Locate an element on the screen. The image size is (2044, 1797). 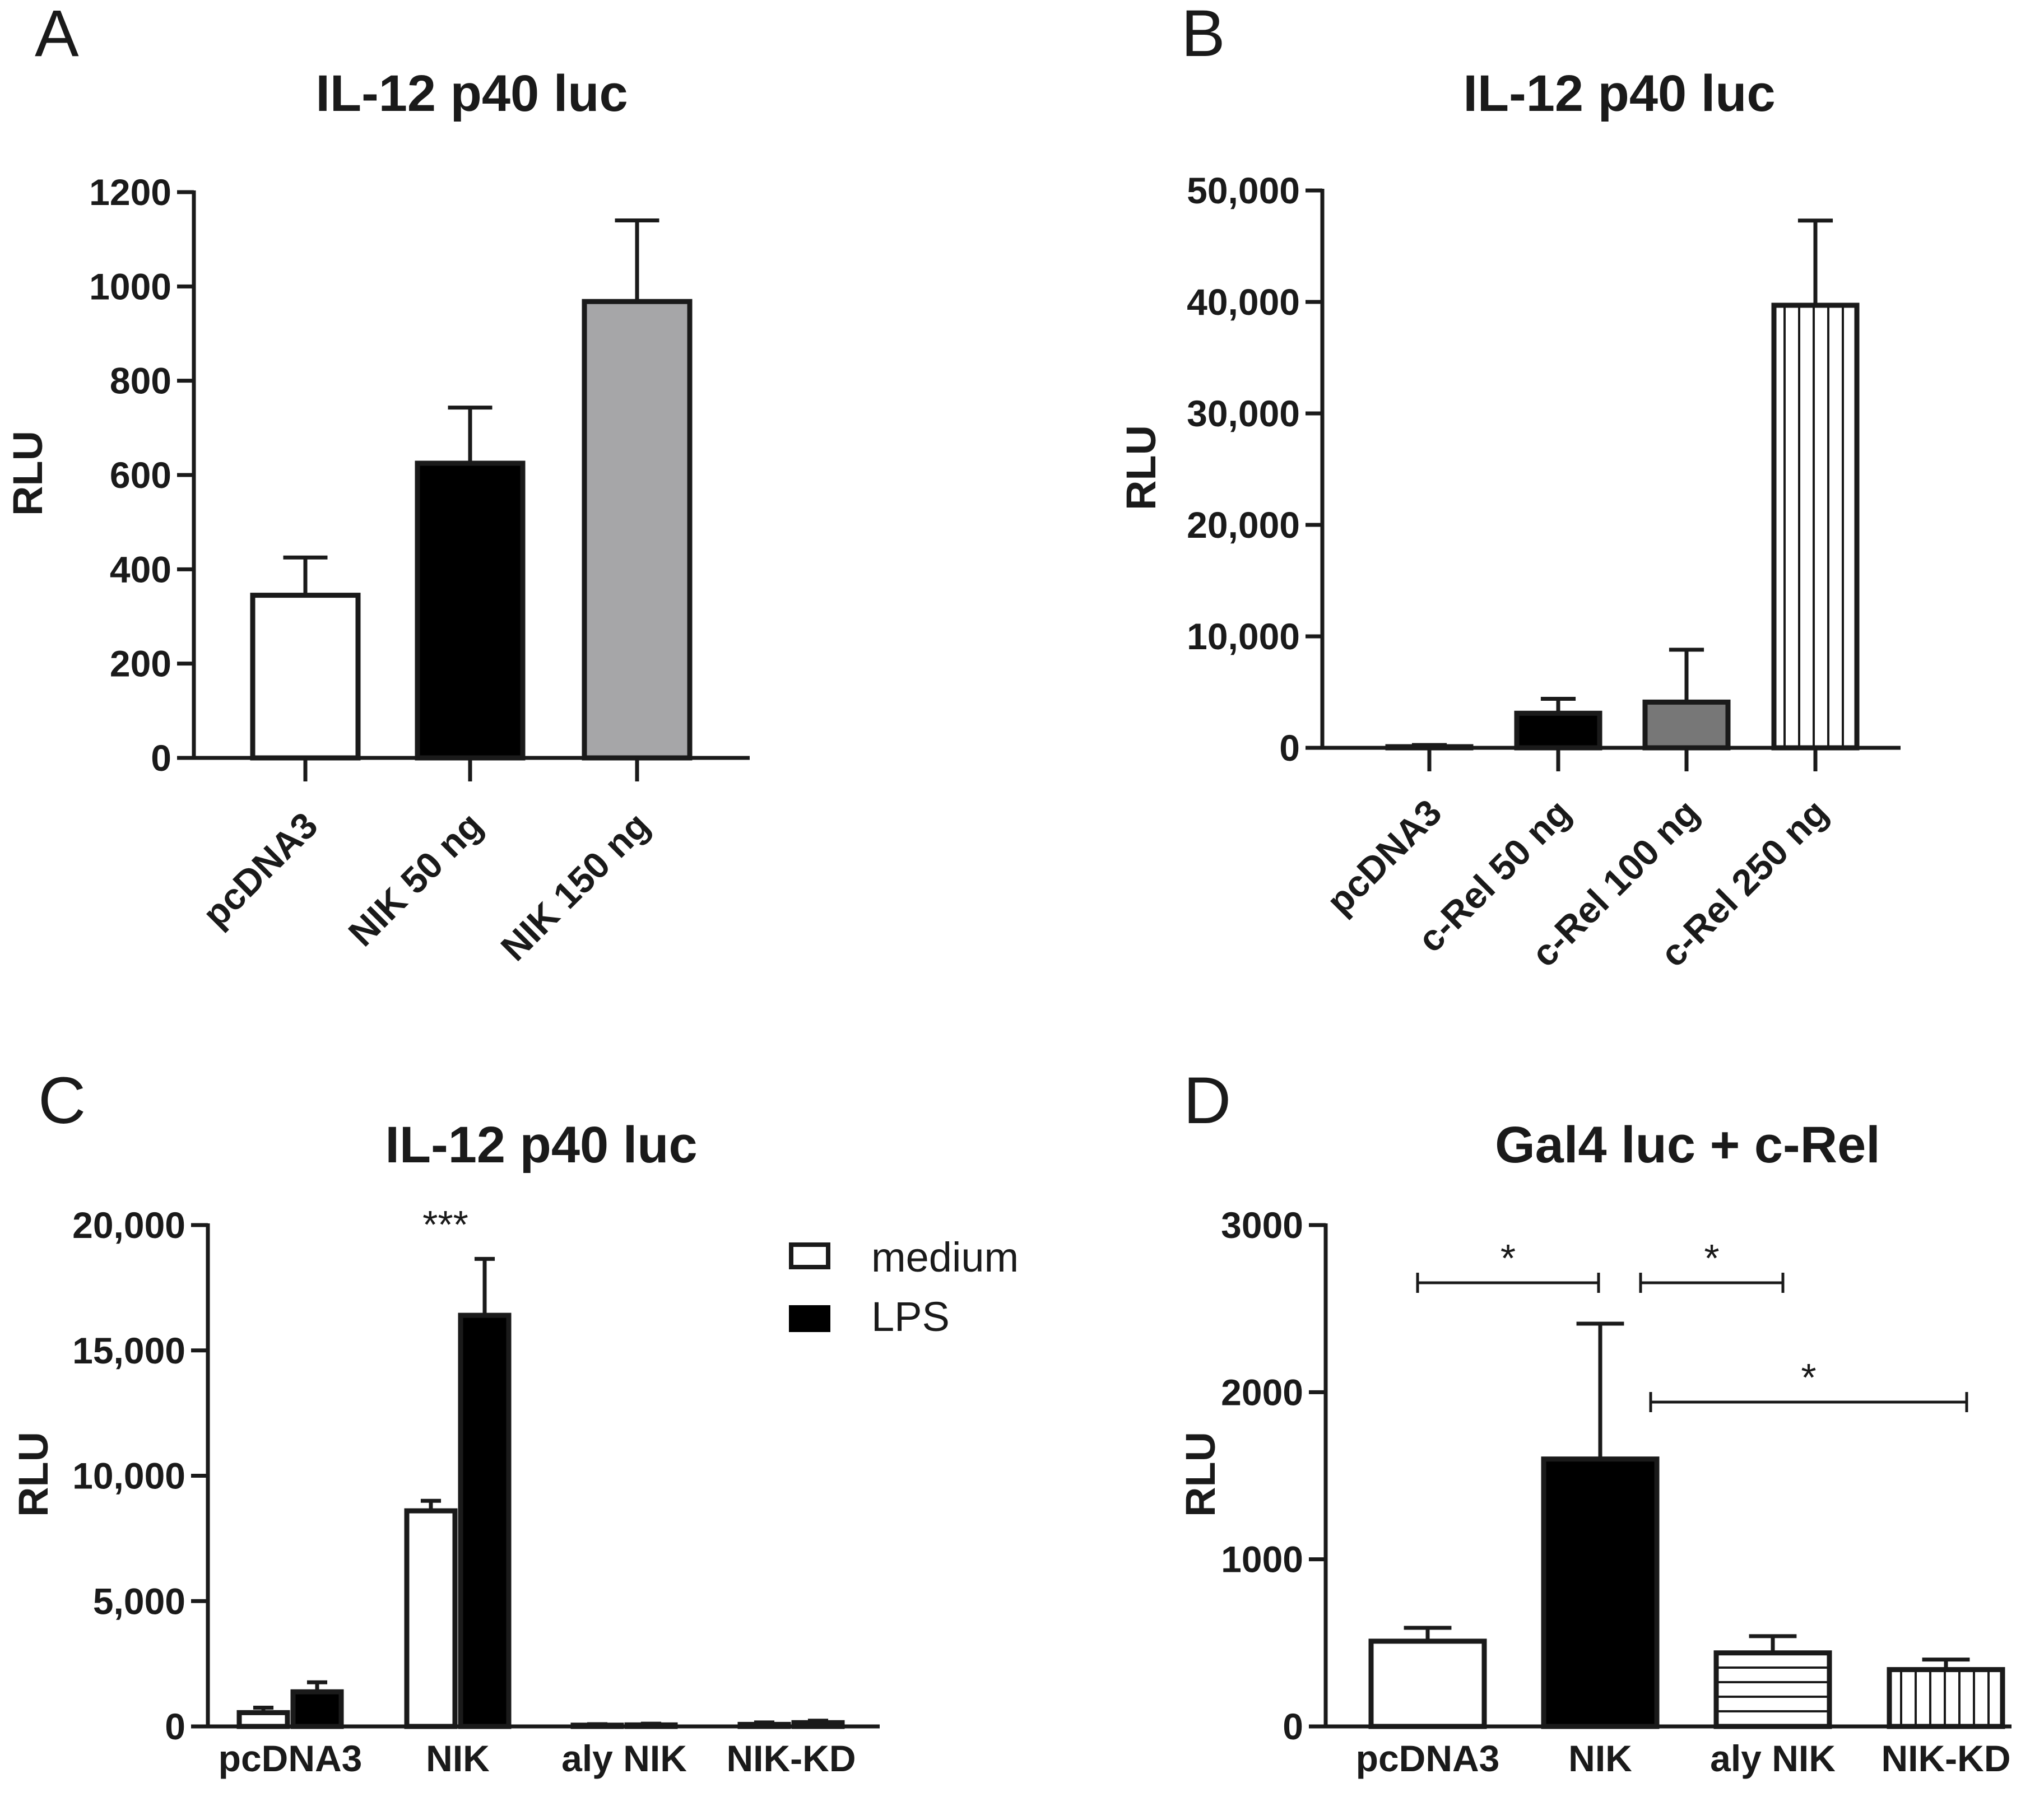
panel-d-x-tick-label: aly NIK is located at coordinates (1773, 1759).